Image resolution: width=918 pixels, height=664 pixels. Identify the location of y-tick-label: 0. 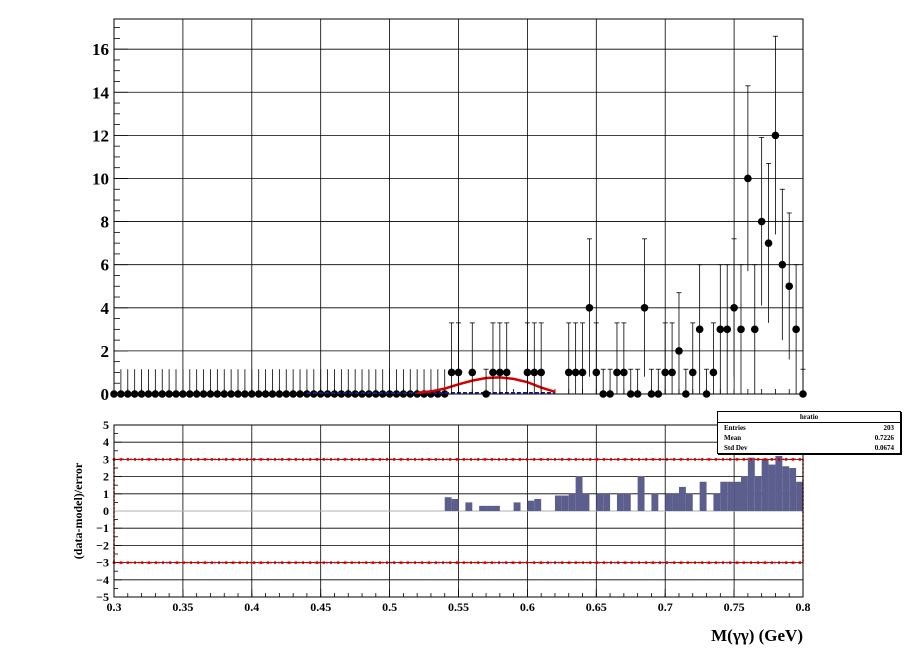
(106, 511).